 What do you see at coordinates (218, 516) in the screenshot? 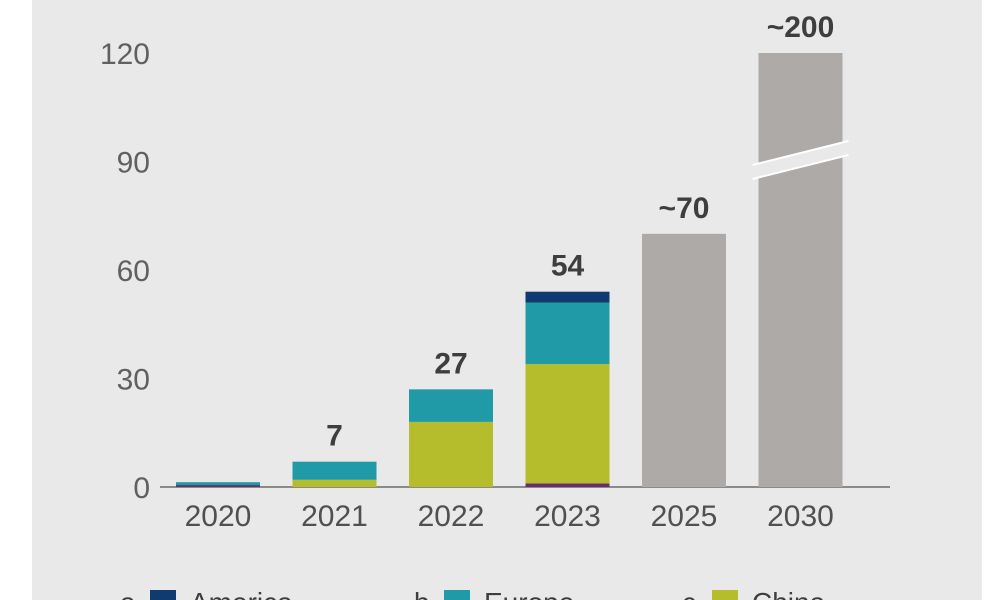
I see `x-tick-label: 2020` at bounding box center [218, 516].